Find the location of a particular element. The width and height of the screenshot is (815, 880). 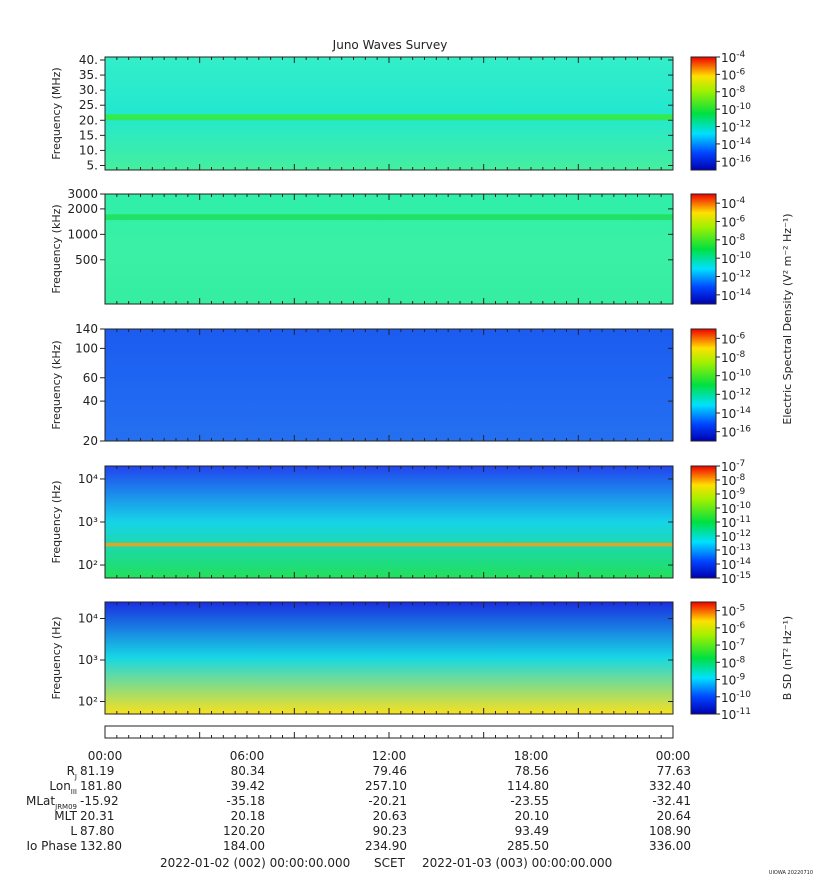

y-tick-label: 10. is located at coordinates (88, 150).